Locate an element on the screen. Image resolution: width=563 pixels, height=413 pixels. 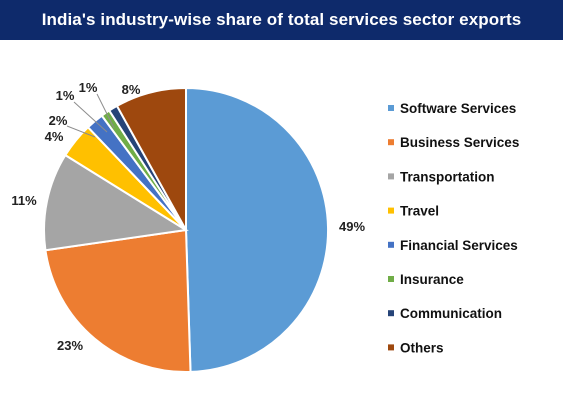
legend-item-insurance: Insurance is located at coordinates (426, 279).